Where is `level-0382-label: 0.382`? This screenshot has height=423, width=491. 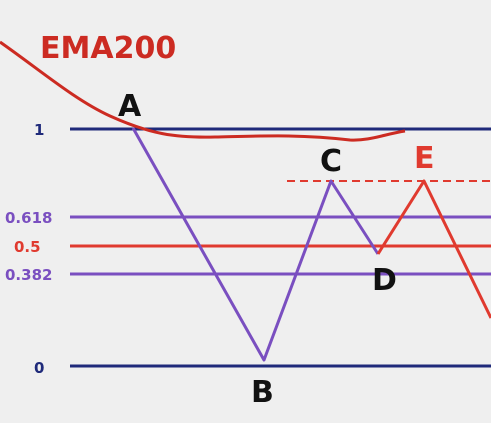
level-0382-label: 0.382 is located at coordinates (28, 275).